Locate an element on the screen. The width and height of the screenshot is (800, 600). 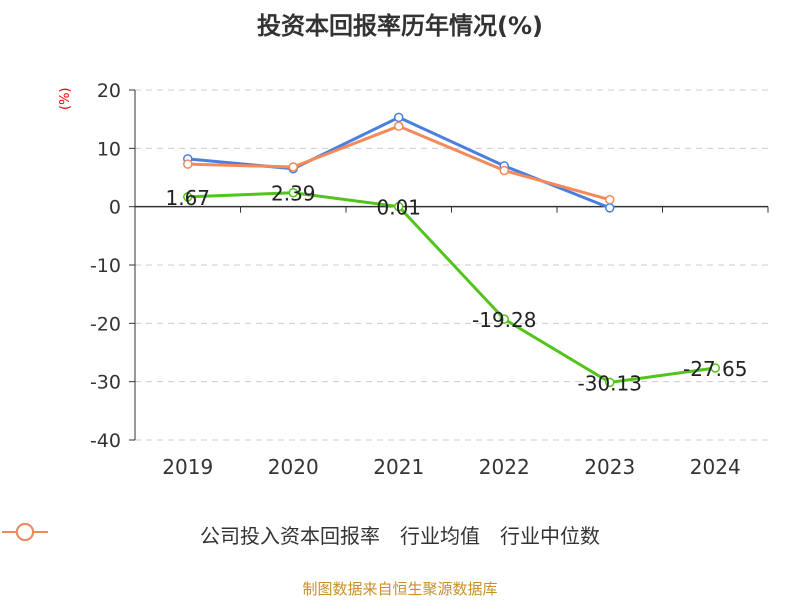
x-tick-label: 2023 is located at coordinates (609, 467).